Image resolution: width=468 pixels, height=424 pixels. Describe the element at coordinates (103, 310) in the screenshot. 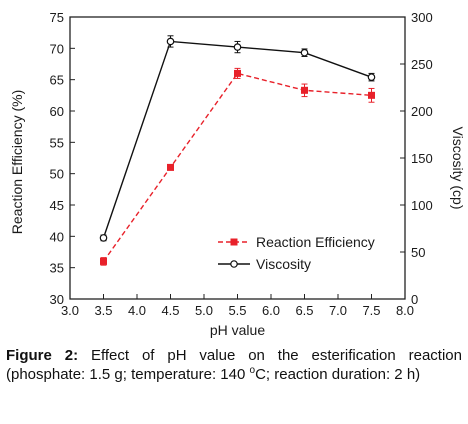

I see `x-tick-label: 3.5` at that location.